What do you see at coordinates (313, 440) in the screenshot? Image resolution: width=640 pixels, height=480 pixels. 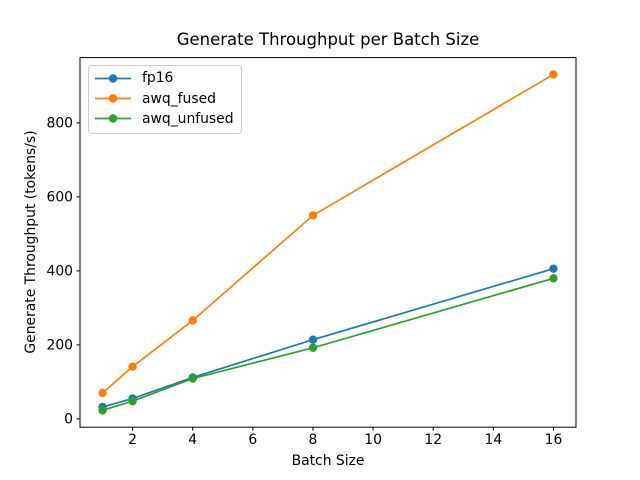 I see `x-tick-label: 8` at bounding box center [313, 440].